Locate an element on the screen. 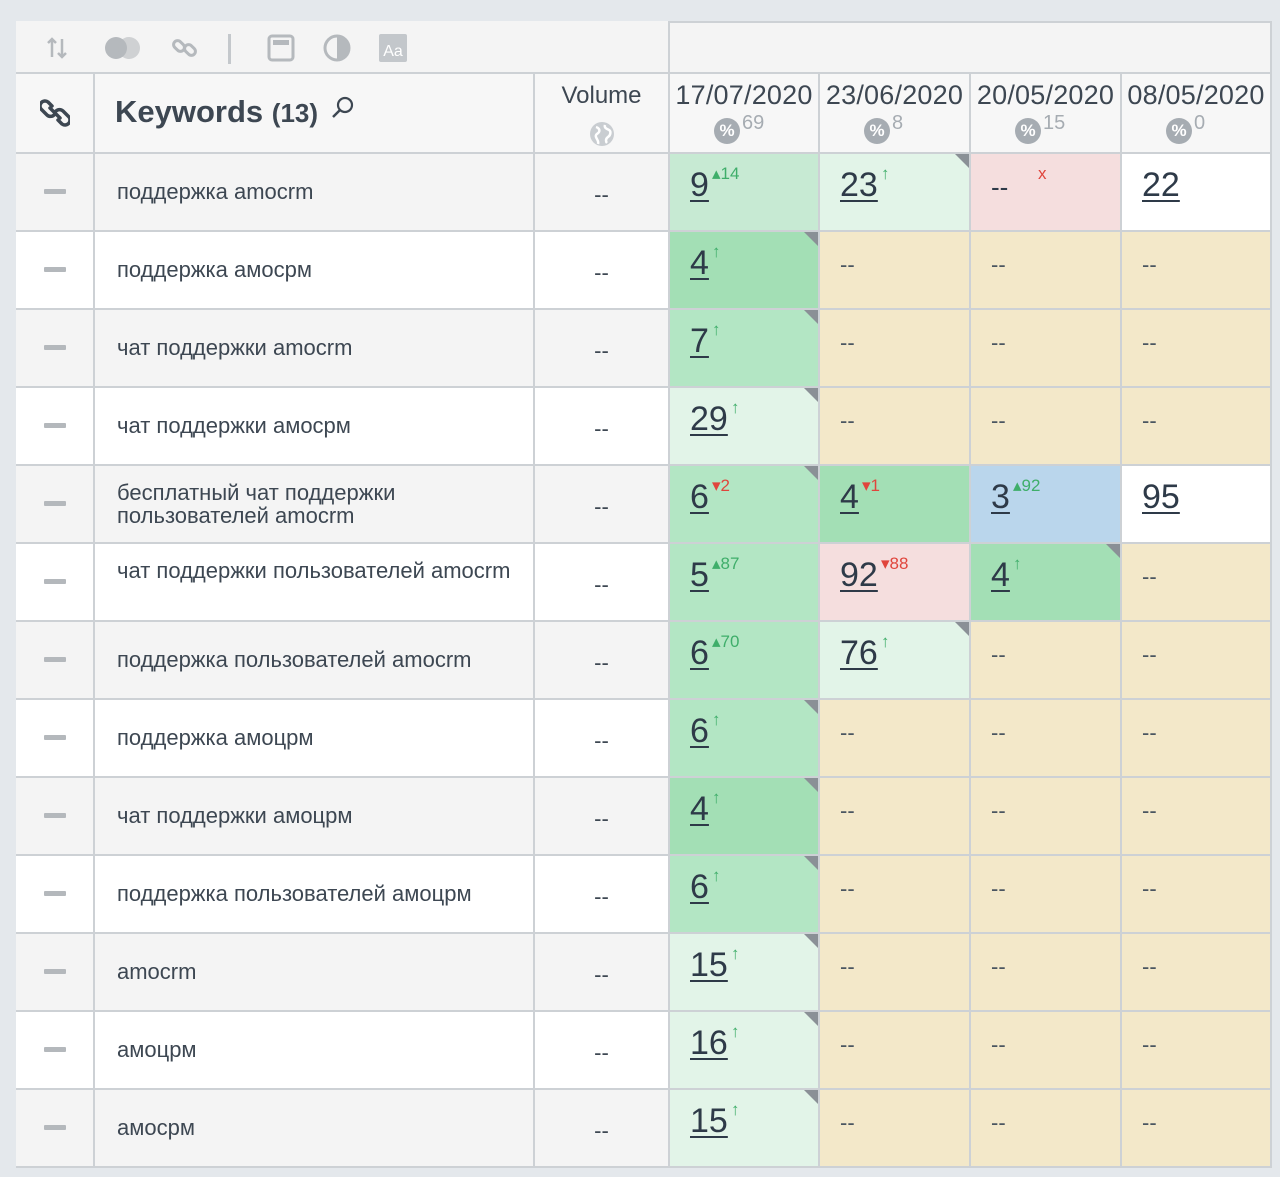 The image size is (1280, 1177). position-value: 3 is located at coordinates (1000, 497).